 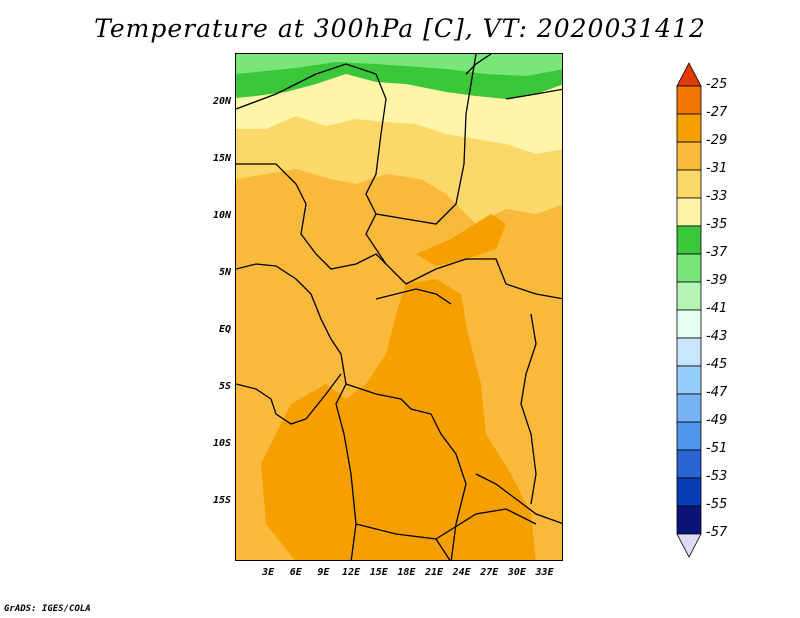 I want to click on colorbar-level-label: -39, so click(x=717, y=280).